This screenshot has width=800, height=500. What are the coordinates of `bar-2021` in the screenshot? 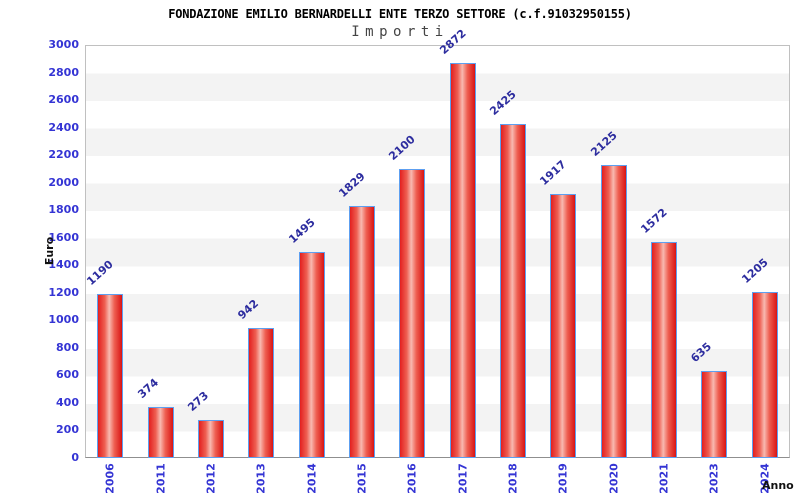 It's located at (664, 350).